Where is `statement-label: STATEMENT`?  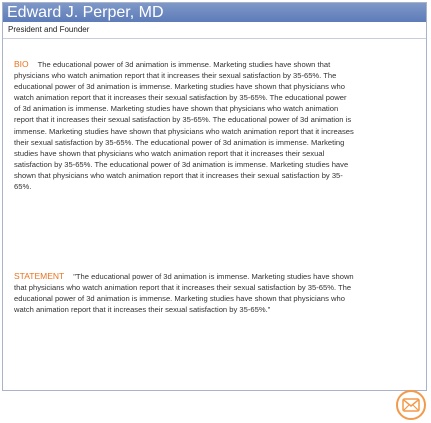 statement-label: STATEMENT is located at coordinates (39, 276).